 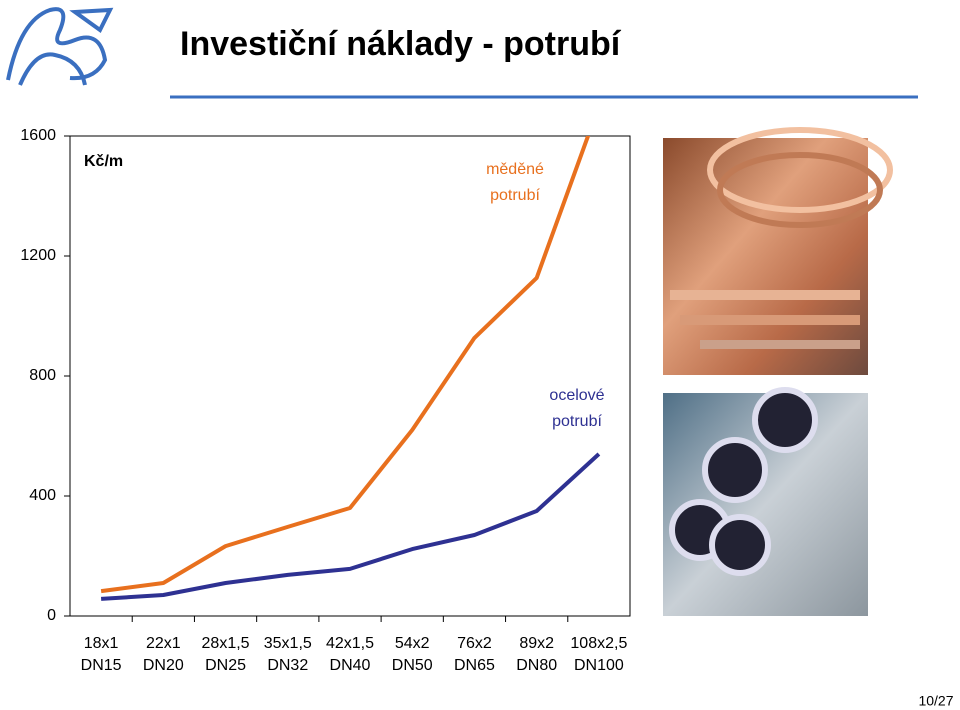 What do you see at coordinates (103, 161) in the screenshot?
I see `unit-label: Kč/m` at bounding box center [103, 161].